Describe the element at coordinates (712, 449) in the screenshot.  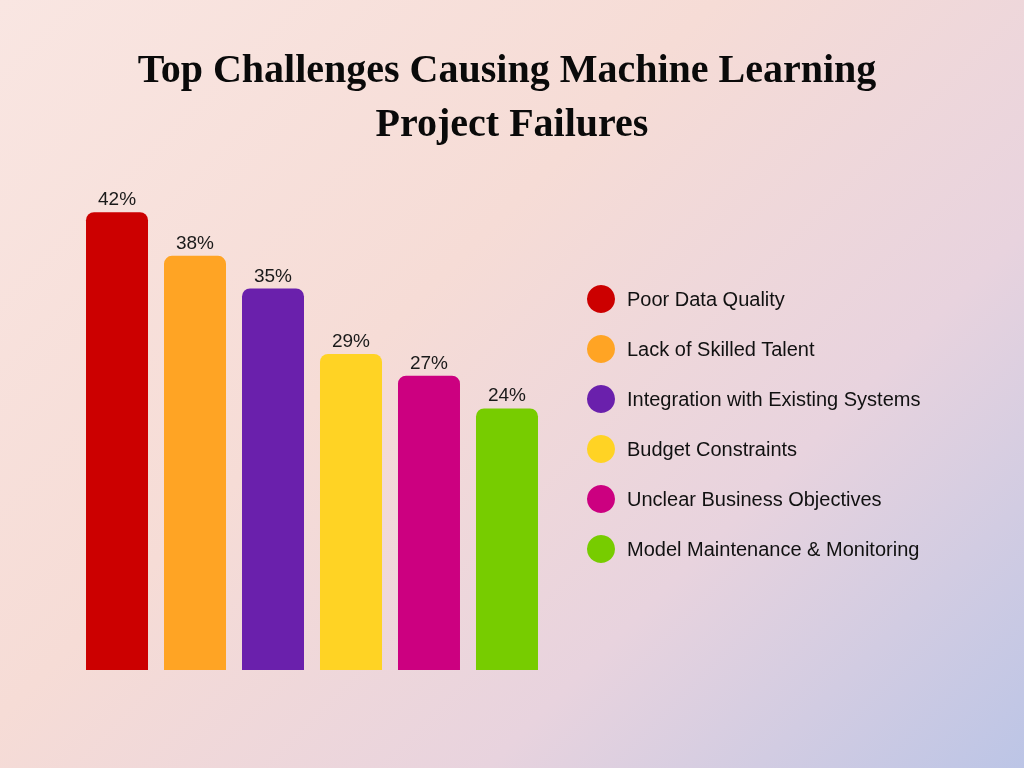
I see `legend-label: Budget Constraints` at that location.